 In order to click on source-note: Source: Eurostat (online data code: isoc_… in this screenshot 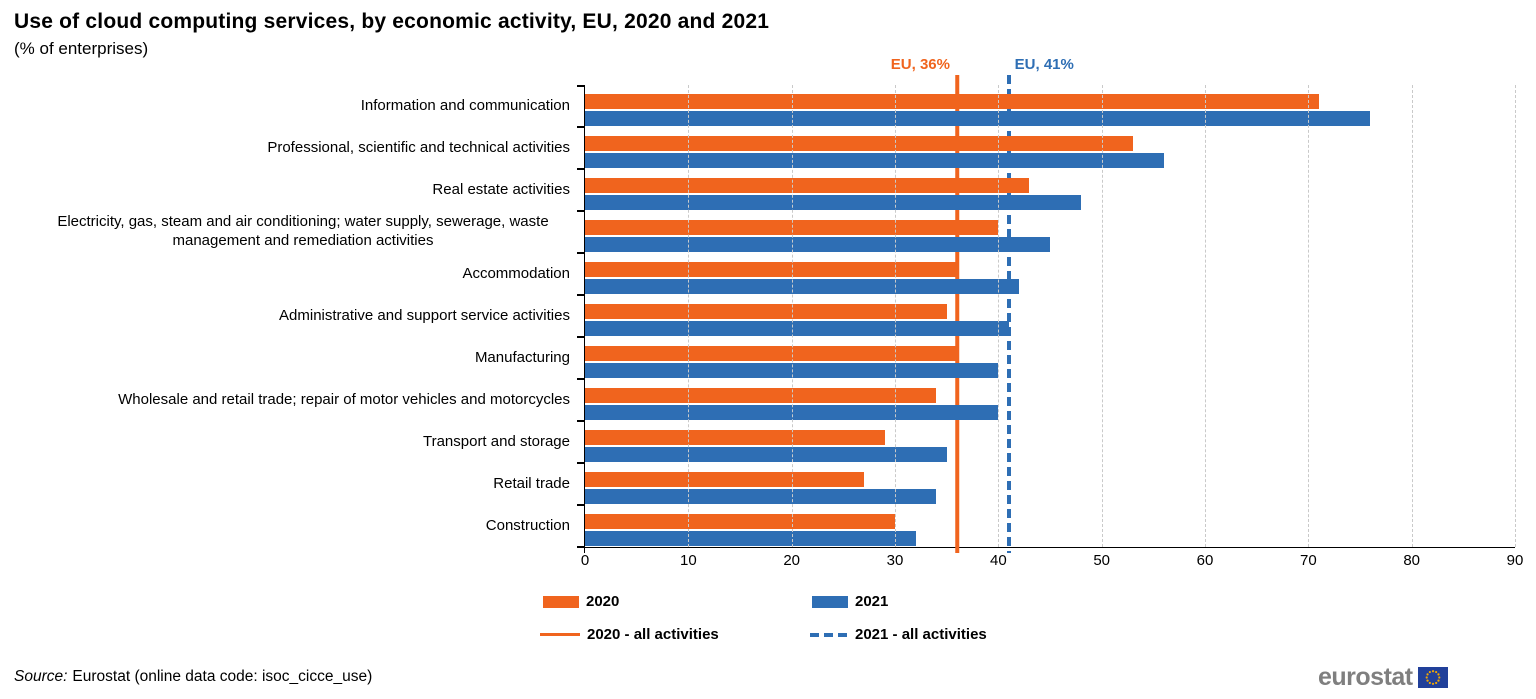, I will do `click(193, 677)`.